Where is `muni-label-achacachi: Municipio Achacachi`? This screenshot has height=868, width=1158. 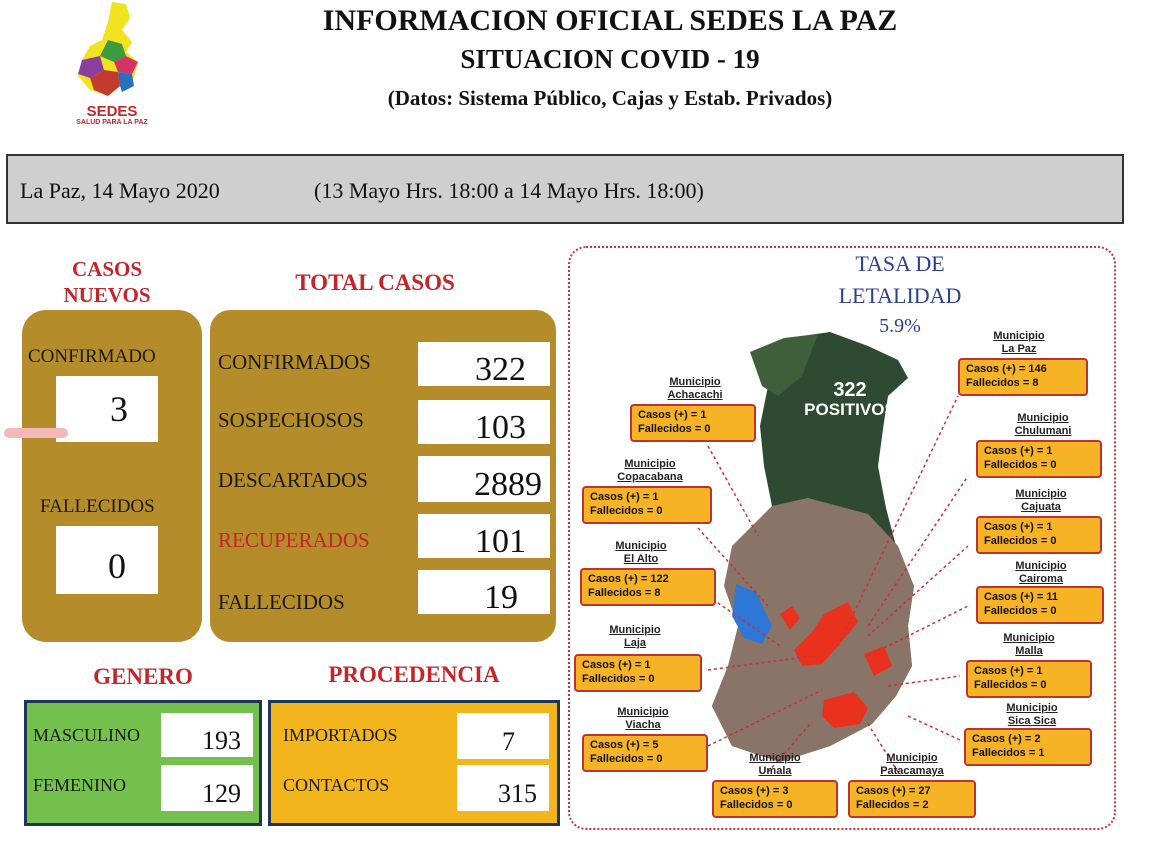
muni-label-achacachi: Municipio Achacachi is located at coordinates (695, 388).